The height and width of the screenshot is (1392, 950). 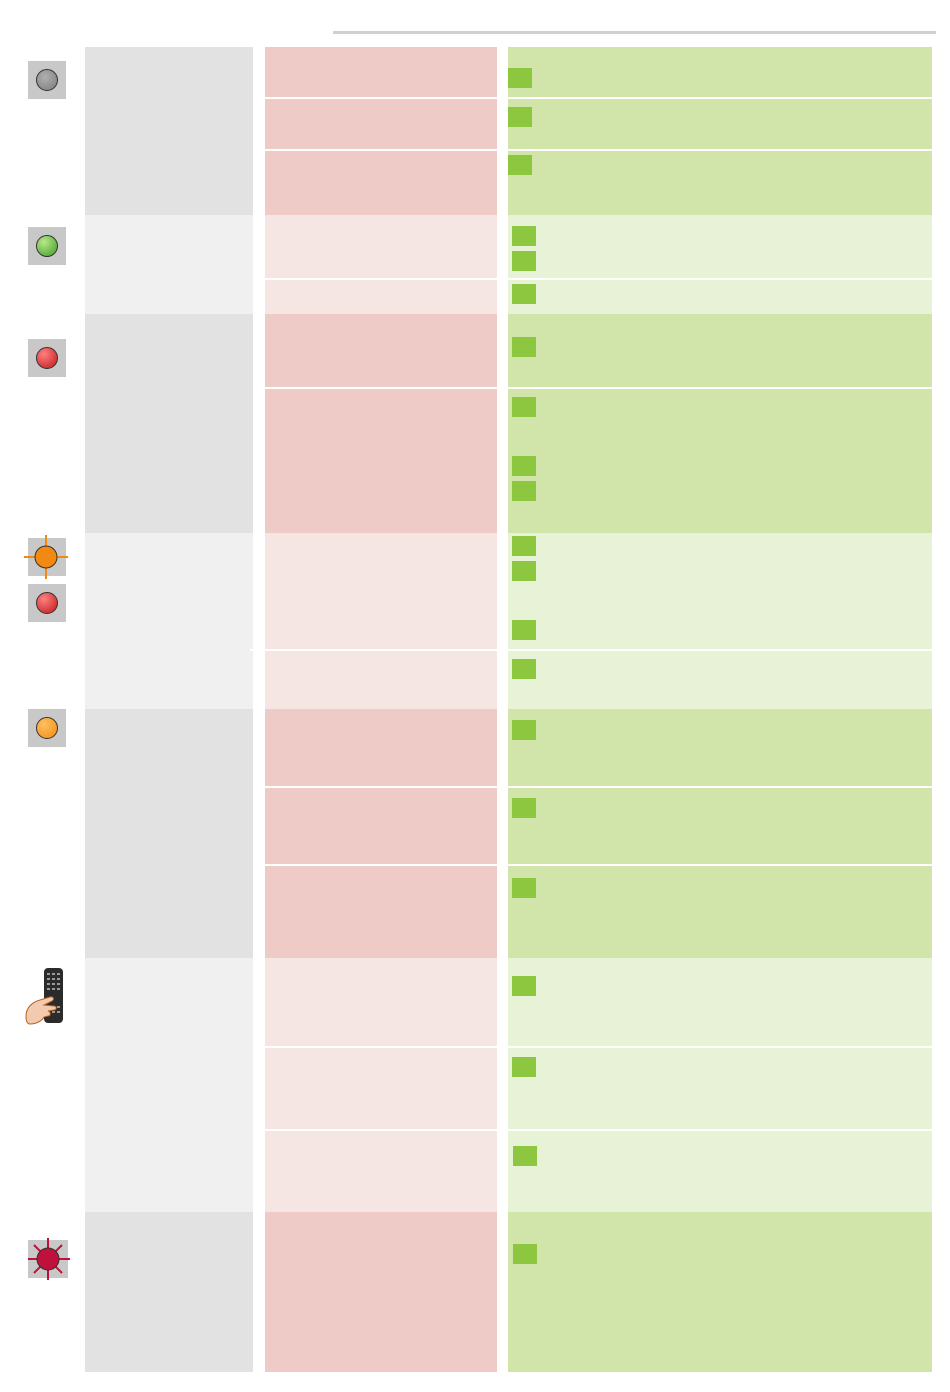 What do you see at coordinates (47, 728) in the screenshot?
I see `led-orange-icon` at bounding box center [47, 728].